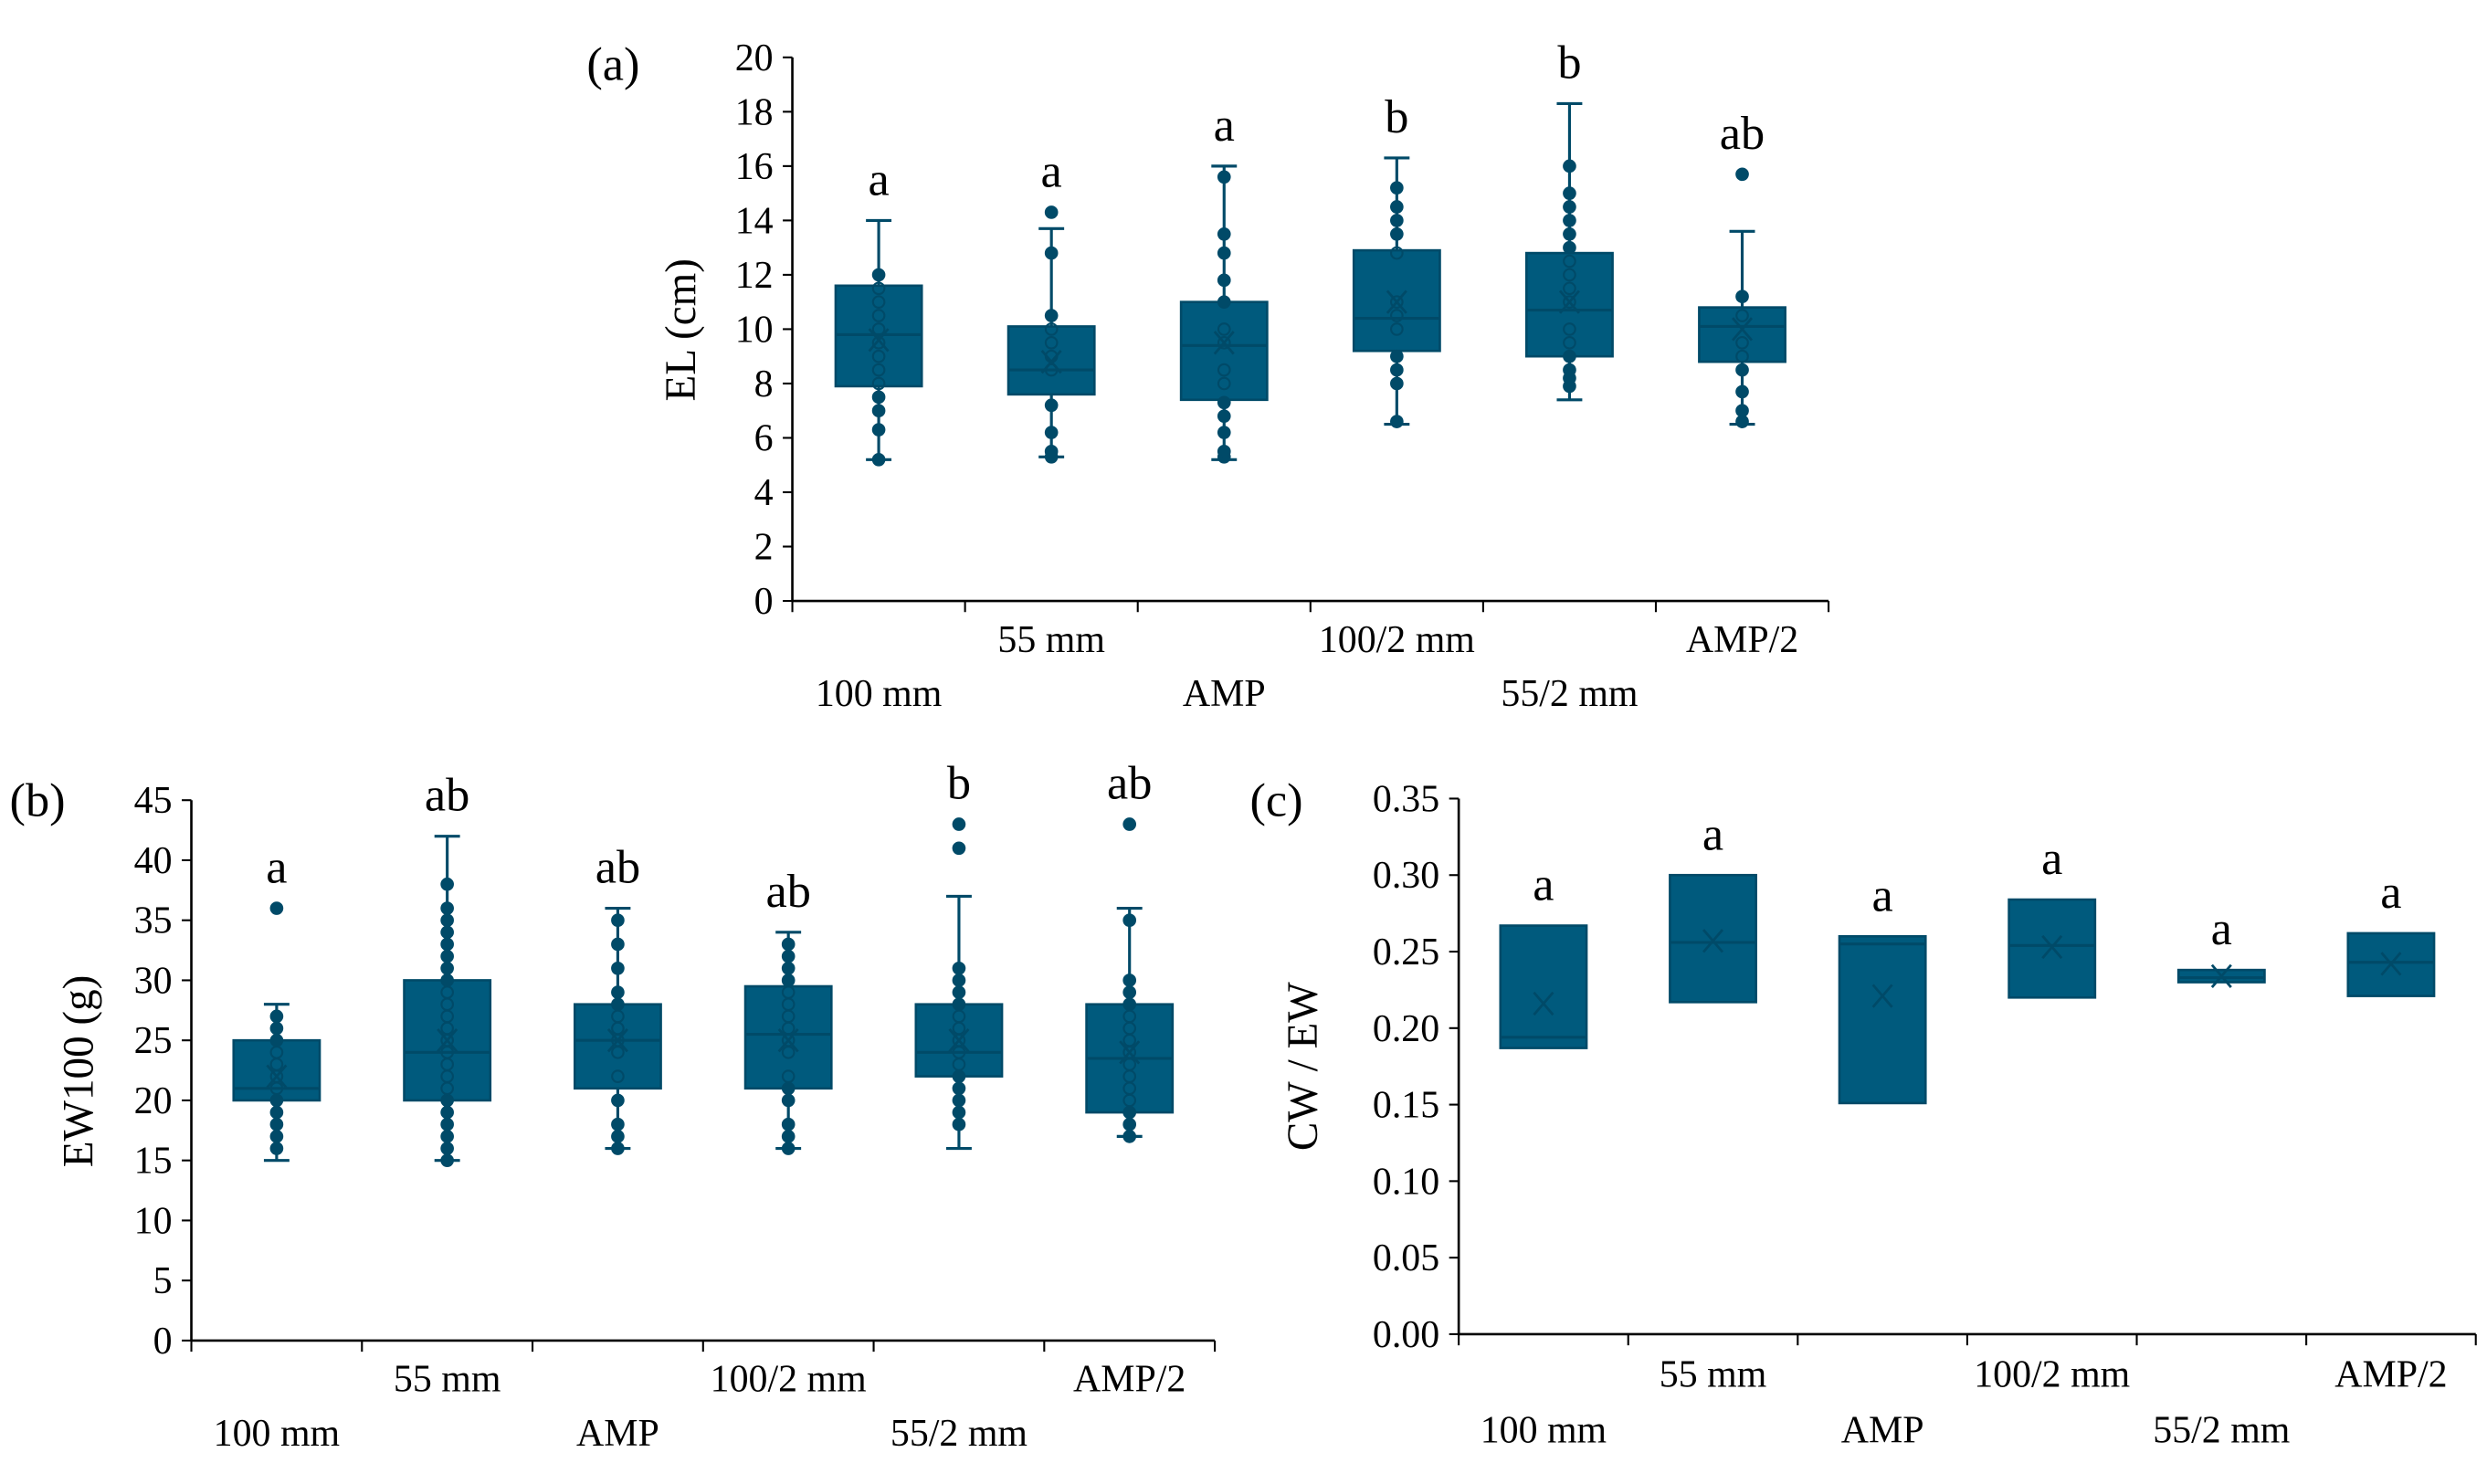 This screenshot has width=2487, height=1484. What do you see at coordinates (153, 801) in the screenshot?
I see `y-tick-label: 45` at bounding box center [153, 801].